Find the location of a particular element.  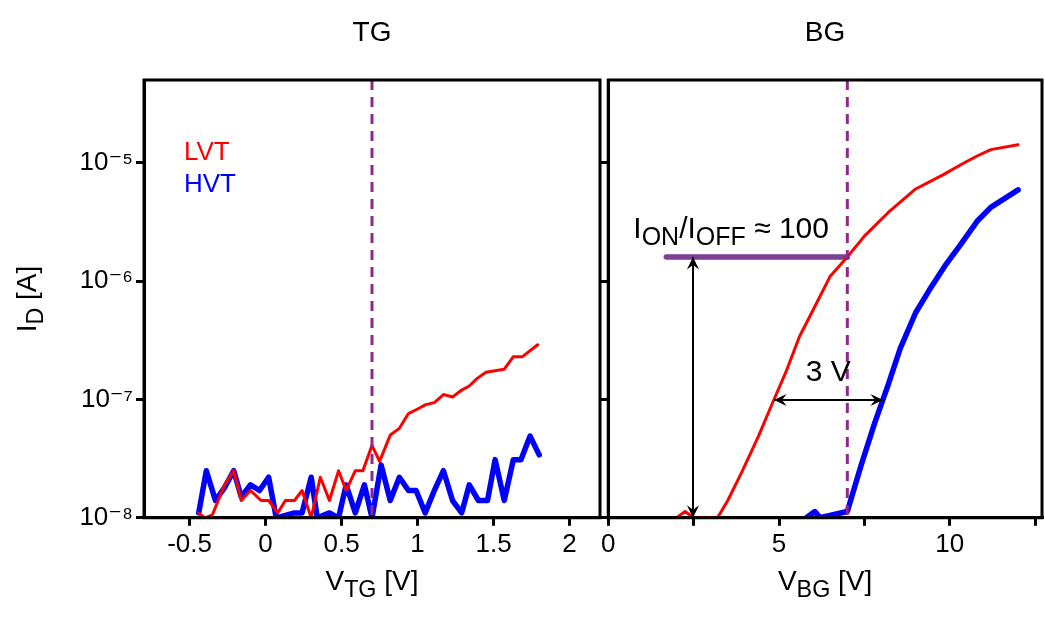

y-tick-label: 10⁻⁷ is located at coordinates (106, 397).